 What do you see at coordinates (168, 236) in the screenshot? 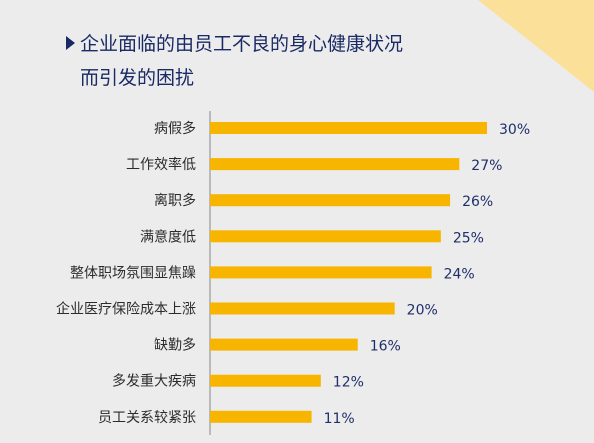
I see `category-label: 满意度低` at bounding box center [168, 236].